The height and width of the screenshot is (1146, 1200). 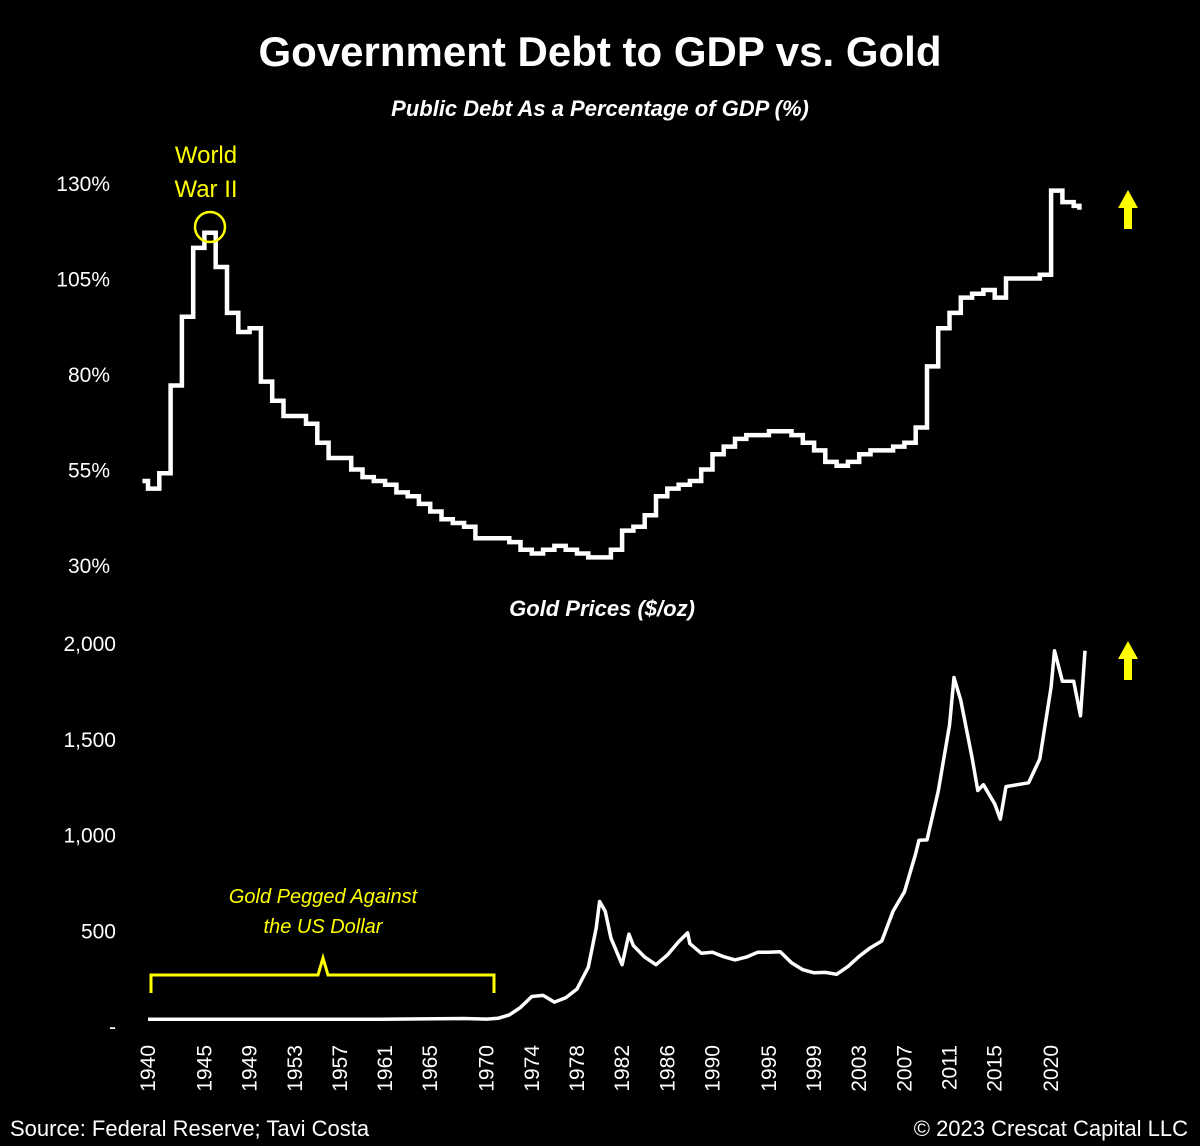 I want to click on x-tick-label: 2020, so click(x=1051, y=1068).